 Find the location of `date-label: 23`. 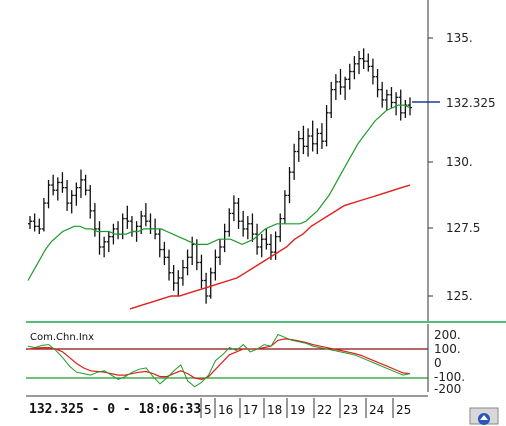

date-label: 23 is located at coordinates (350, 410).